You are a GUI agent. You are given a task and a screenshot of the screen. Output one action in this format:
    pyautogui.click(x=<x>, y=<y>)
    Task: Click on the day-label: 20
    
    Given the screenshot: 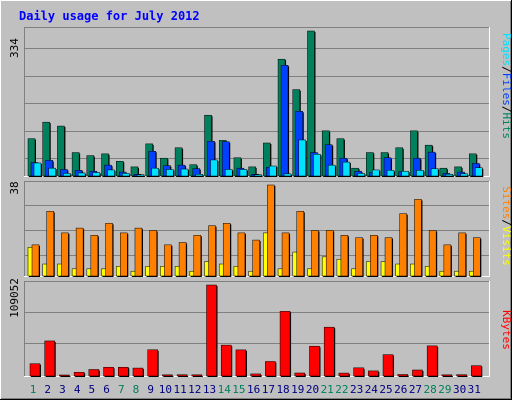 What is the action you would take?
    pyautogui.click(x=312, y=389)
    